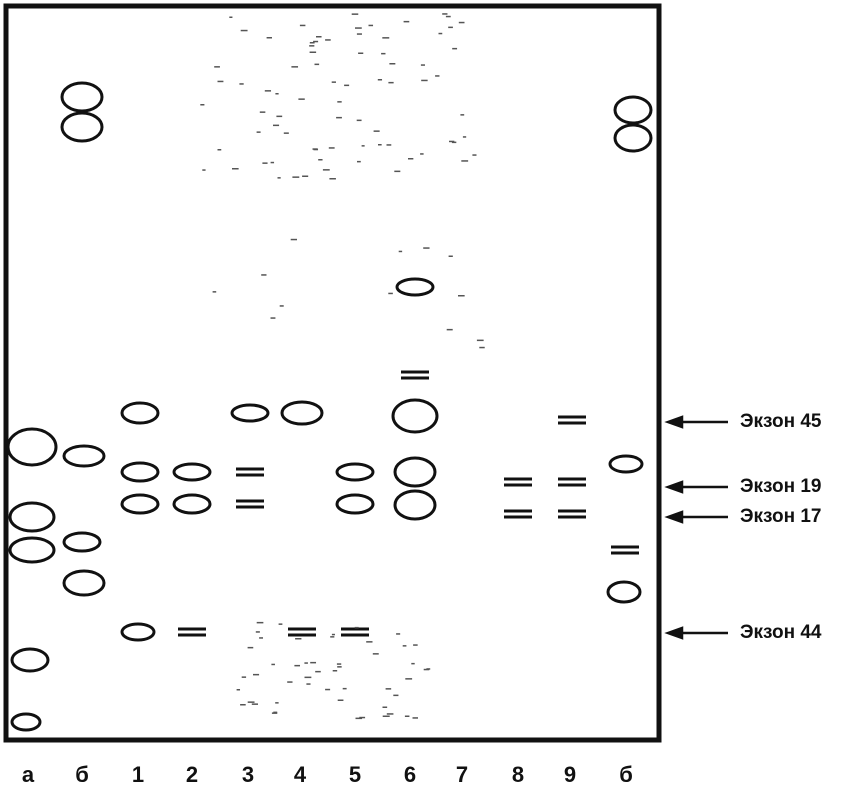  What do you see at coordinates (82, 774) in the screenshot?
I see `lane-label: б` at bounding box center [82, 774].